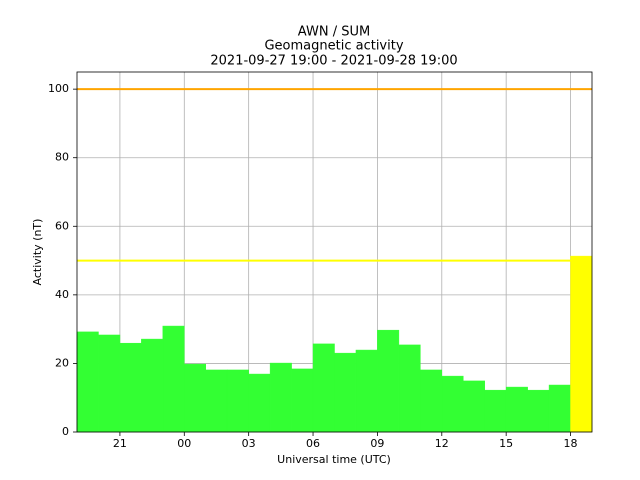  I want to click on y-tick-label: 20, so click(62, 362).